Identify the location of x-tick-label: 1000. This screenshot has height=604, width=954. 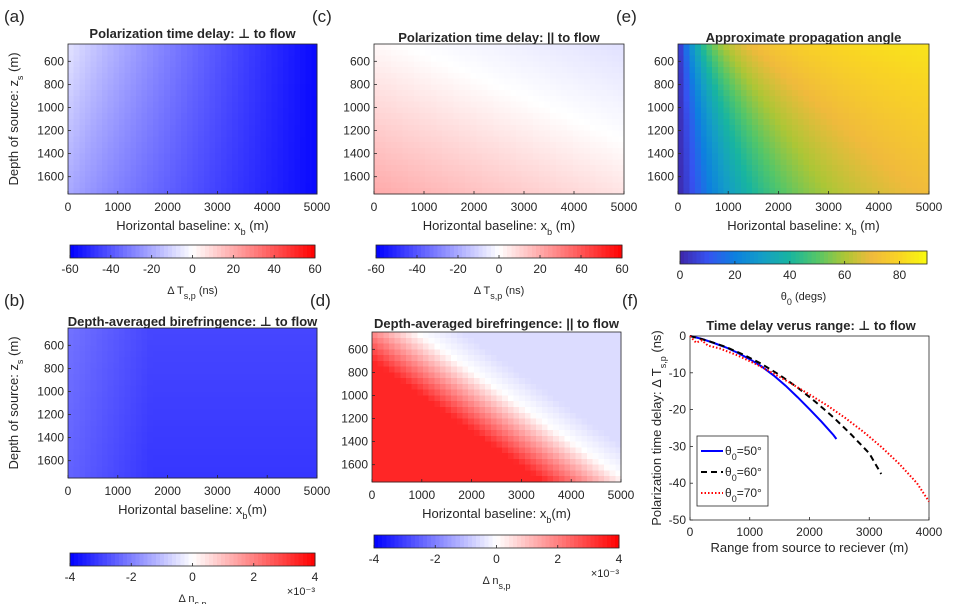
(117, 491).